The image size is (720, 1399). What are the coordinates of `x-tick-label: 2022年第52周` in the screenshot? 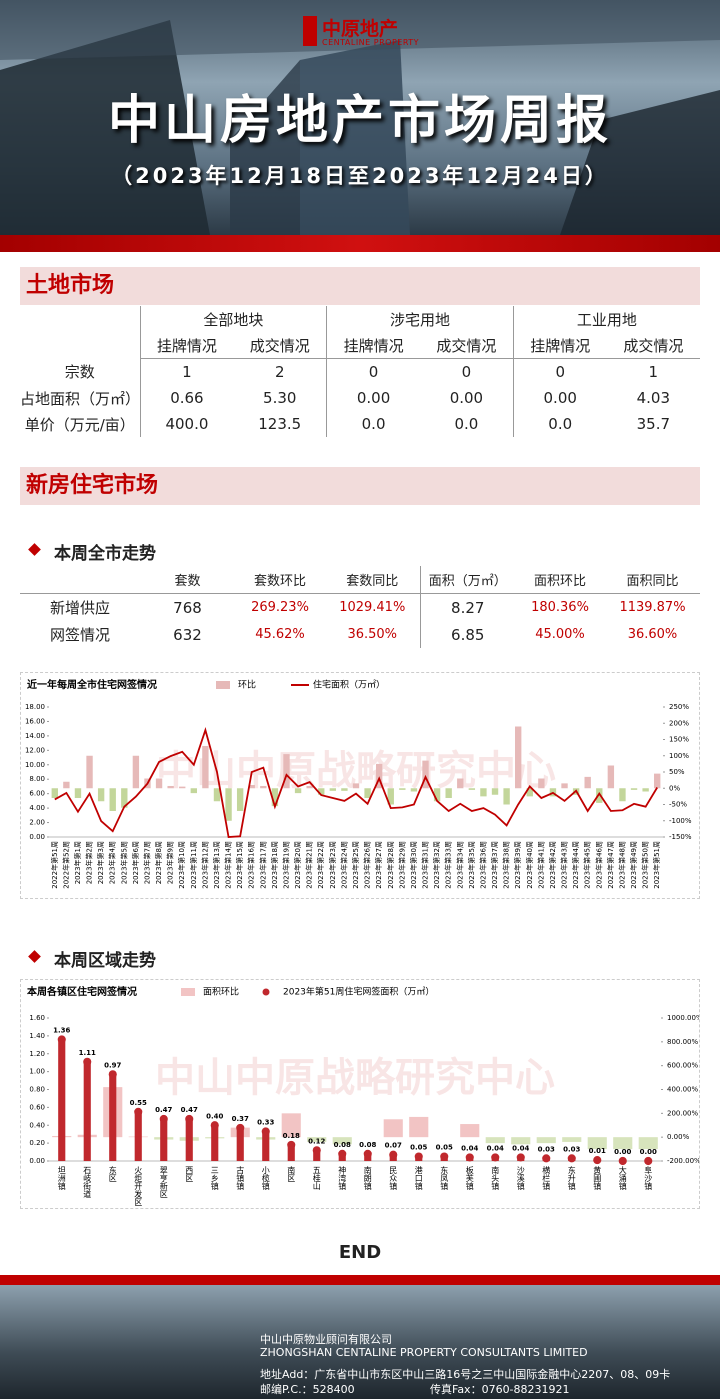 It's located at (65, 865).